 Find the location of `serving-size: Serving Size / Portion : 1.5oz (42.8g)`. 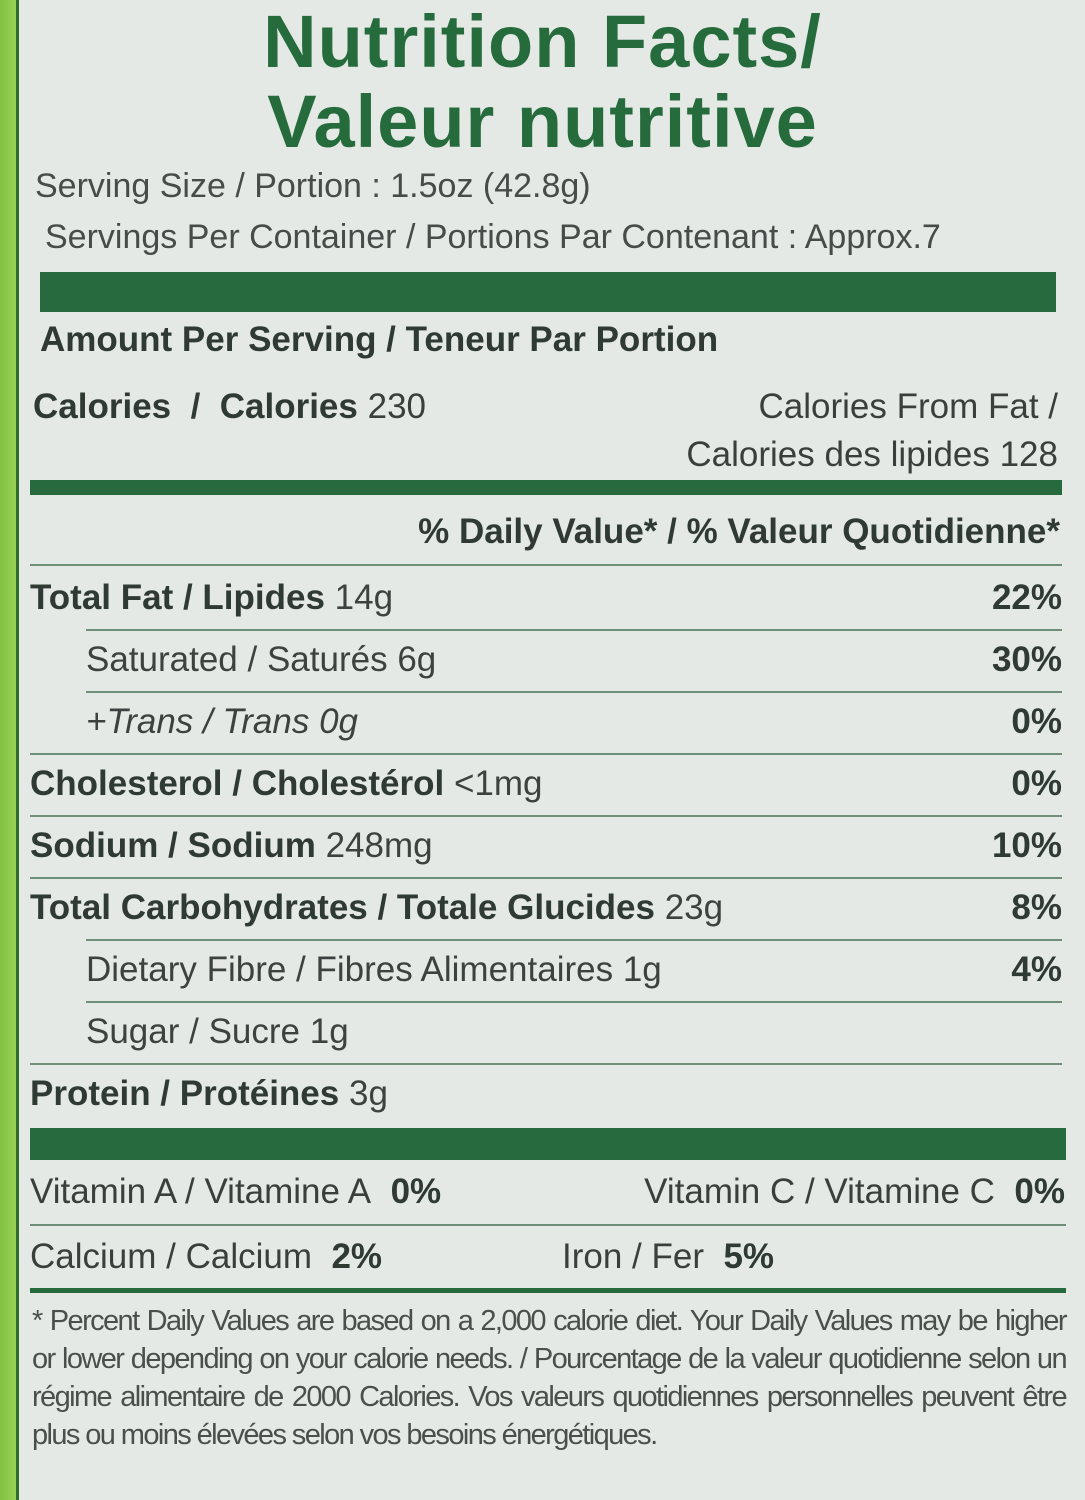

serving-size: Serving Size / Portion : 1.5oz (42.8g) is located at coordinates (313, 186).